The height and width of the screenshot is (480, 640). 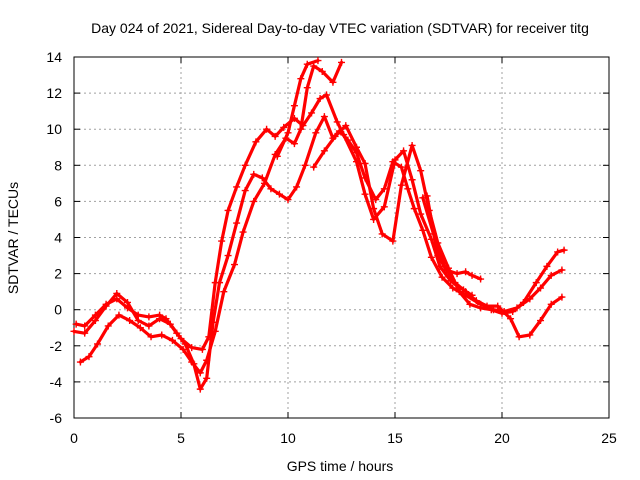 I want to click on y-tick-label: -2, so click(x=56, y=346).